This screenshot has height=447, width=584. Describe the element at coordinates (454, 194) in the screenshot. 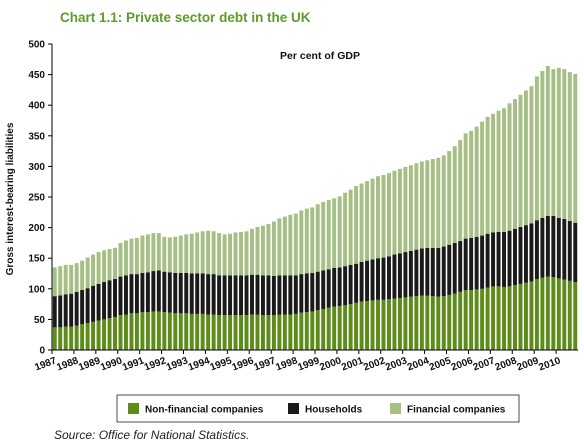

I see `bar-segment-3: 2005Q2 Financial companies: 158` at that location.